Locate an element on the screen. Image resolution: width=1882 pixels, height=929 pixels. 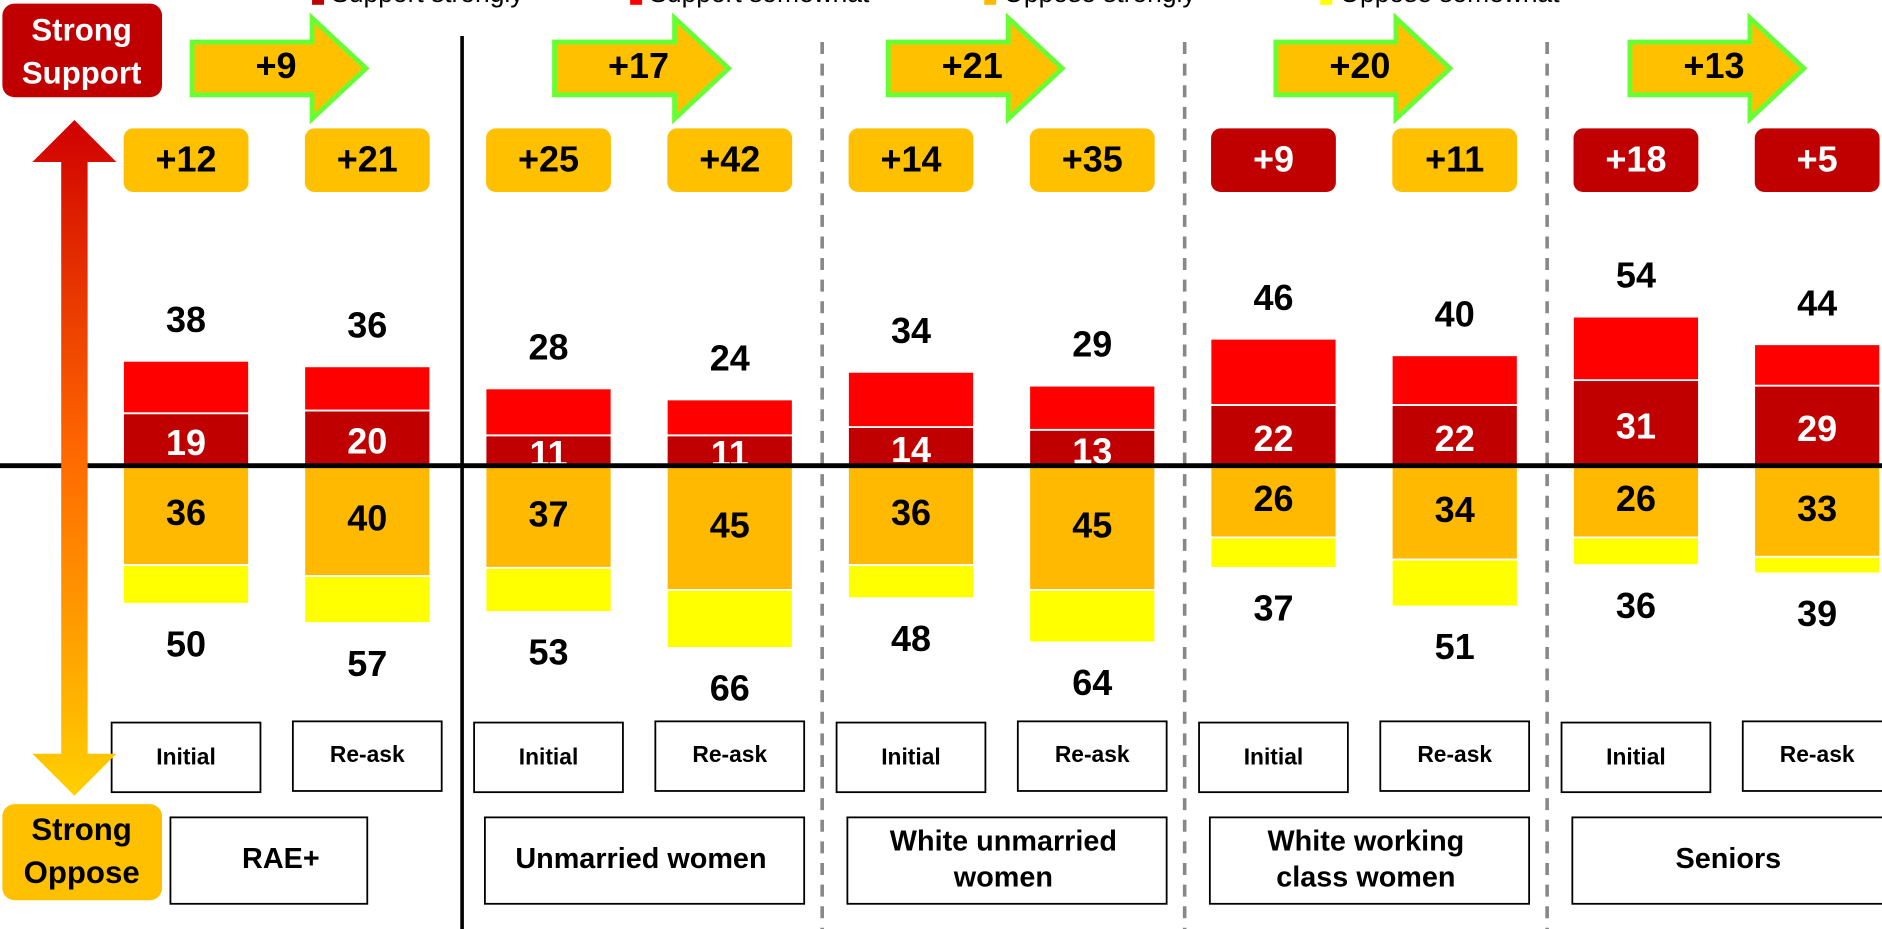
net-label: +5 is located at coordinates (1817, 159).